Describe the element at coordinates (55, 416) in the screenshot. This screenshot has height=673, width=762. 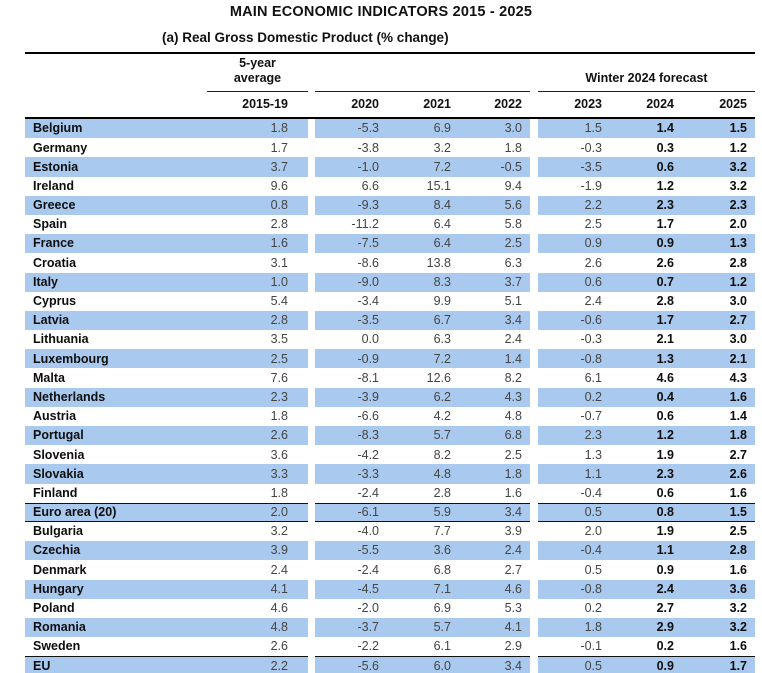
I see `row-label: Austria` at that location.